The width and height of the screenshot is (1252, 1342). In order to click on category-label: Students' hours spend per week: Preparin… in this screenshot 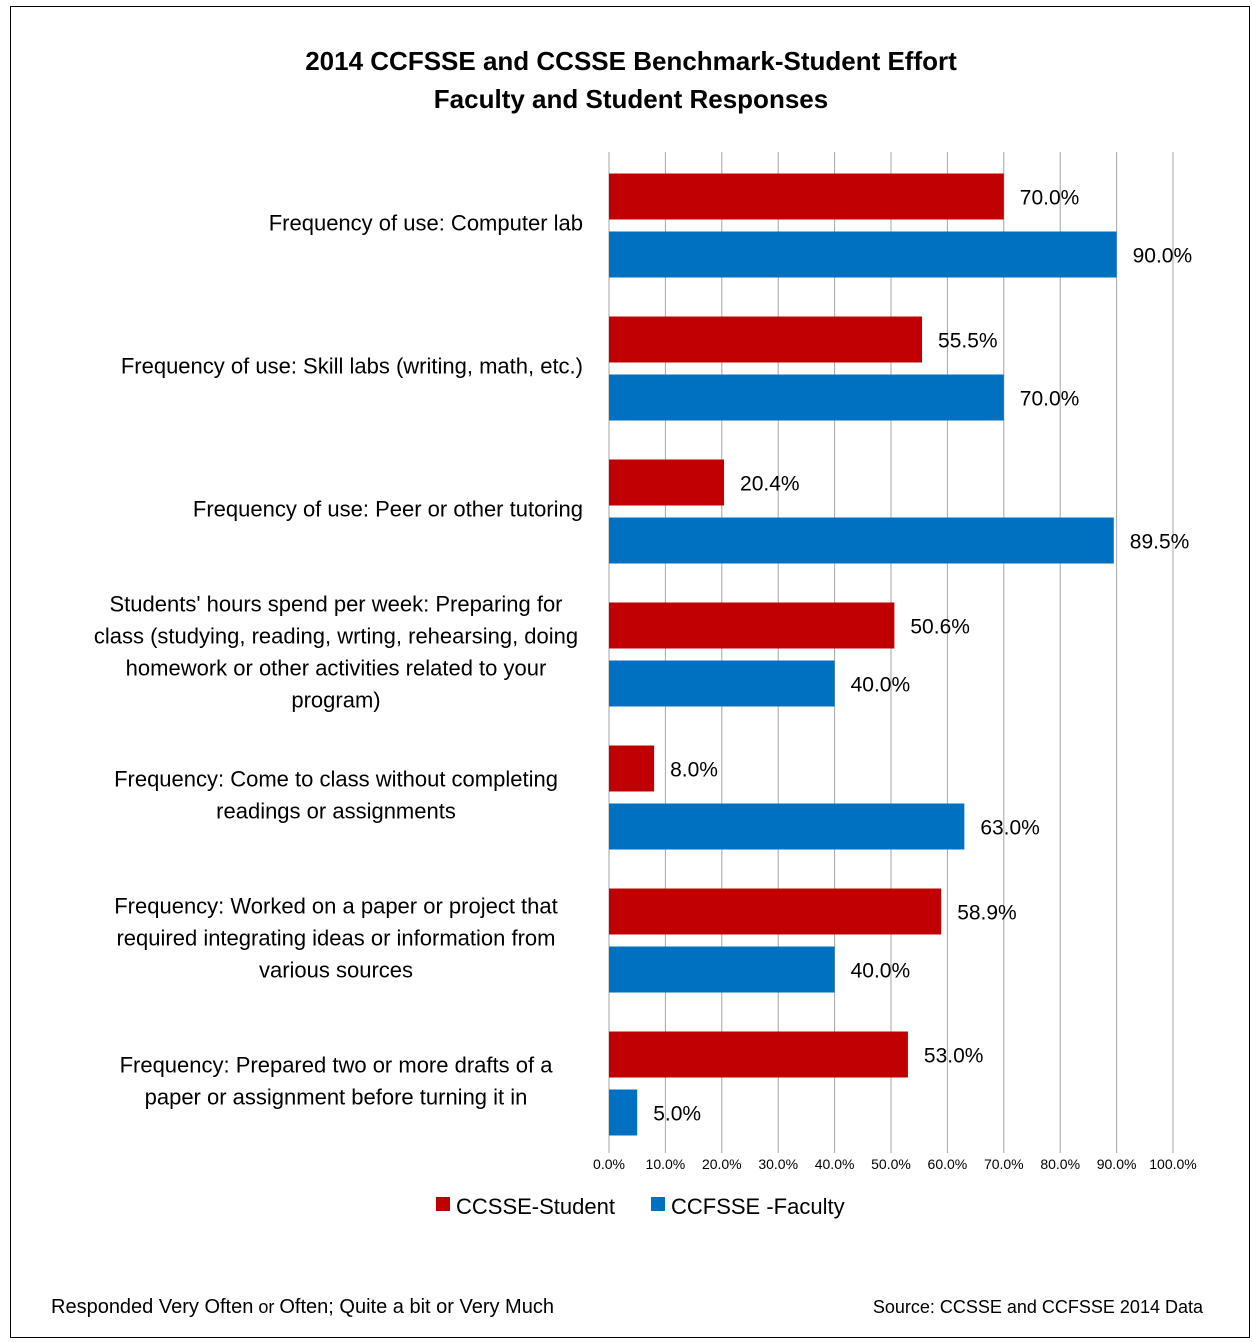, I will do `click(336, 652)`.